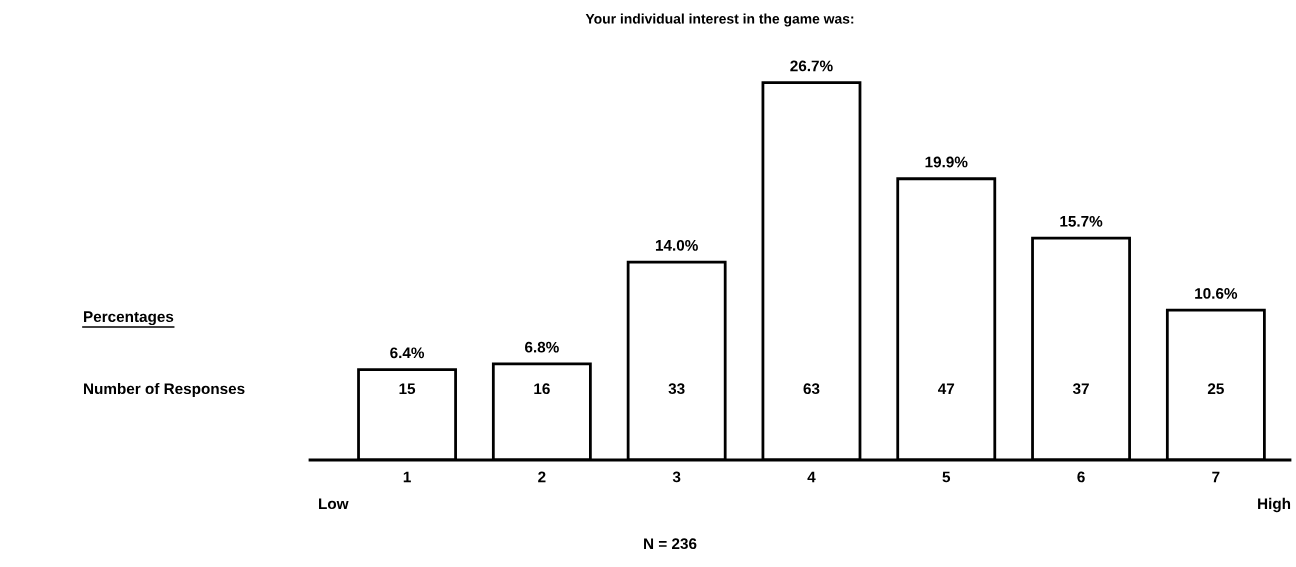 This screenshot has width=1296, height=567. Describe the element at coordinates (1081, 221) in the screenshot. I see `data-label: 15.7%` at that location.